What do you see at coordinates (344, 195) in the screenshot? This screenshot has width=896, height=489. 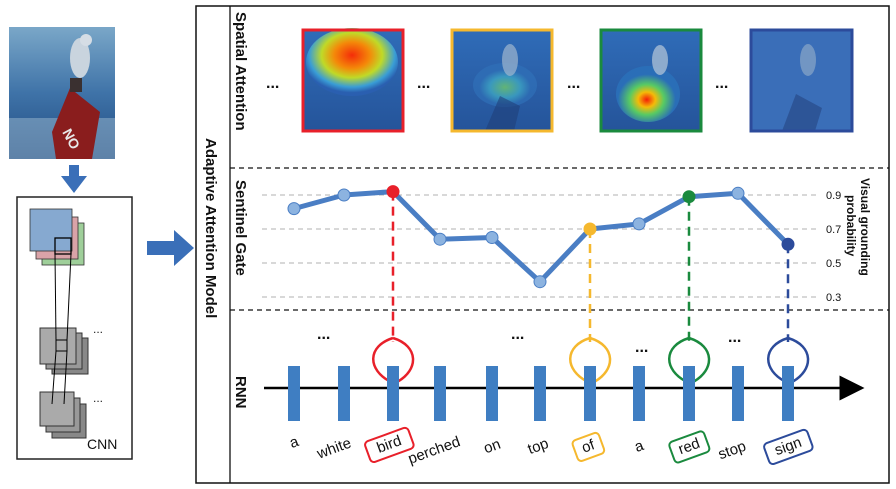 I see `data-point-white` at bounding box center [344, 195].